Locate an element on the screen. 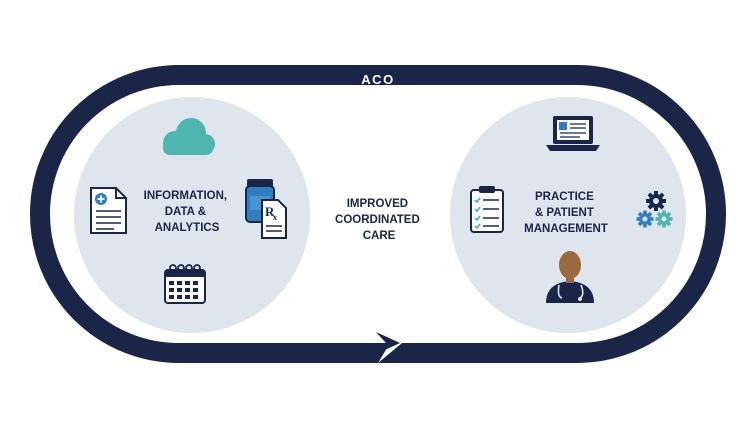 Image resolution: width=756 pixels, height=425 pixels. cloud-icon is located at coordinates (189, 136).